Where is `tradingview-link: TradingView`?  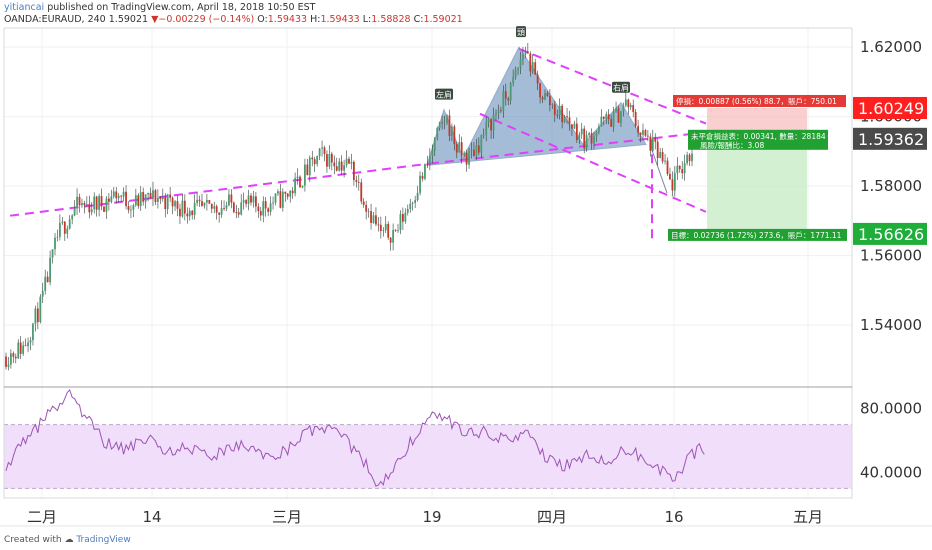
tradingview-link: TradingView is located at coordinates (103, 540).